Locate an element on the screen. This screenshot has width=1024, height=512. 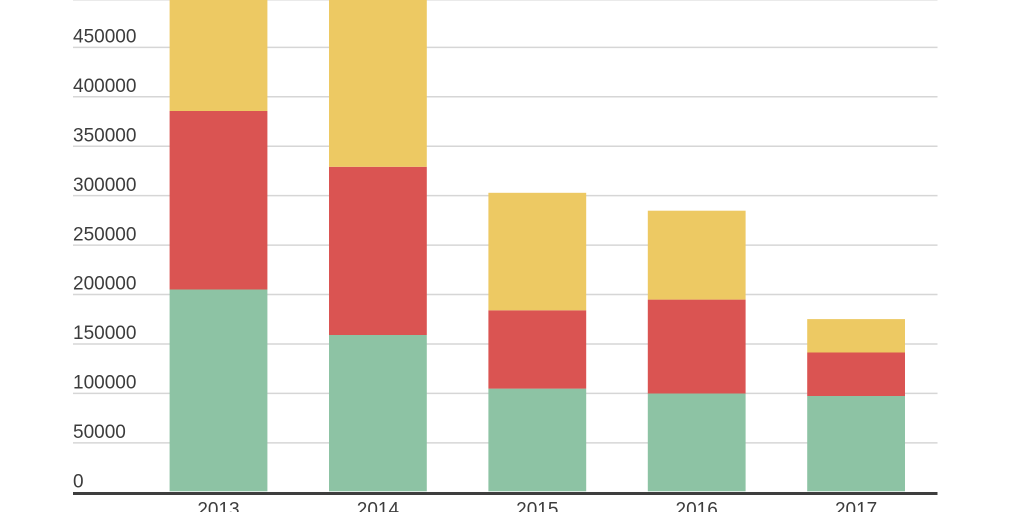
svg-text: 300000 is located at coordinates (104, 185).